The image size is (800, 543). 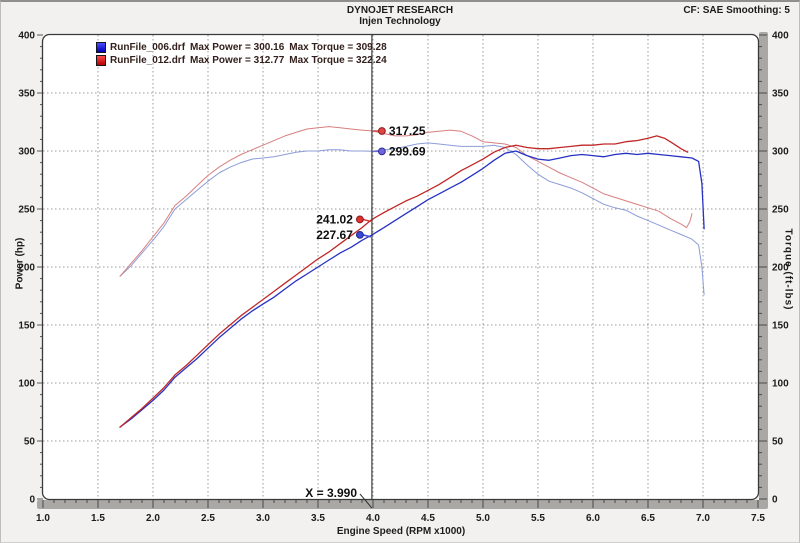 I want to click on annotation-value: 299.69, so click(x=407, y=151).